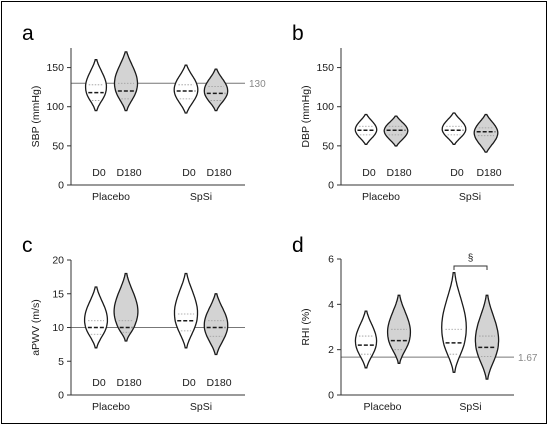 This screenshot has width=550, height=427. I want to click on y-tick-label: 15, so click(58, 294).